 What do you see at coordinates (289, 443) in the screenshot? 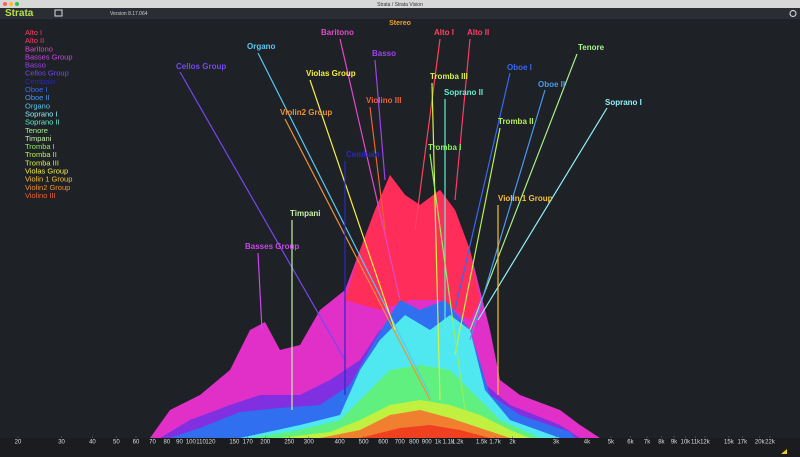
I see `tick-label: 250` at bounding box center [289, 443].